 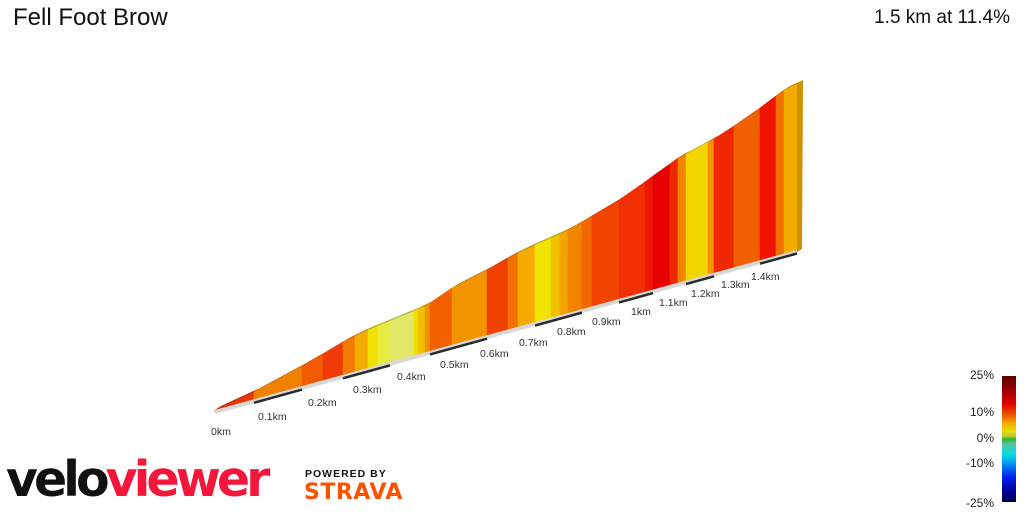 I want to click on legend-label-neg10: -10%, so click(x=979, y=463).